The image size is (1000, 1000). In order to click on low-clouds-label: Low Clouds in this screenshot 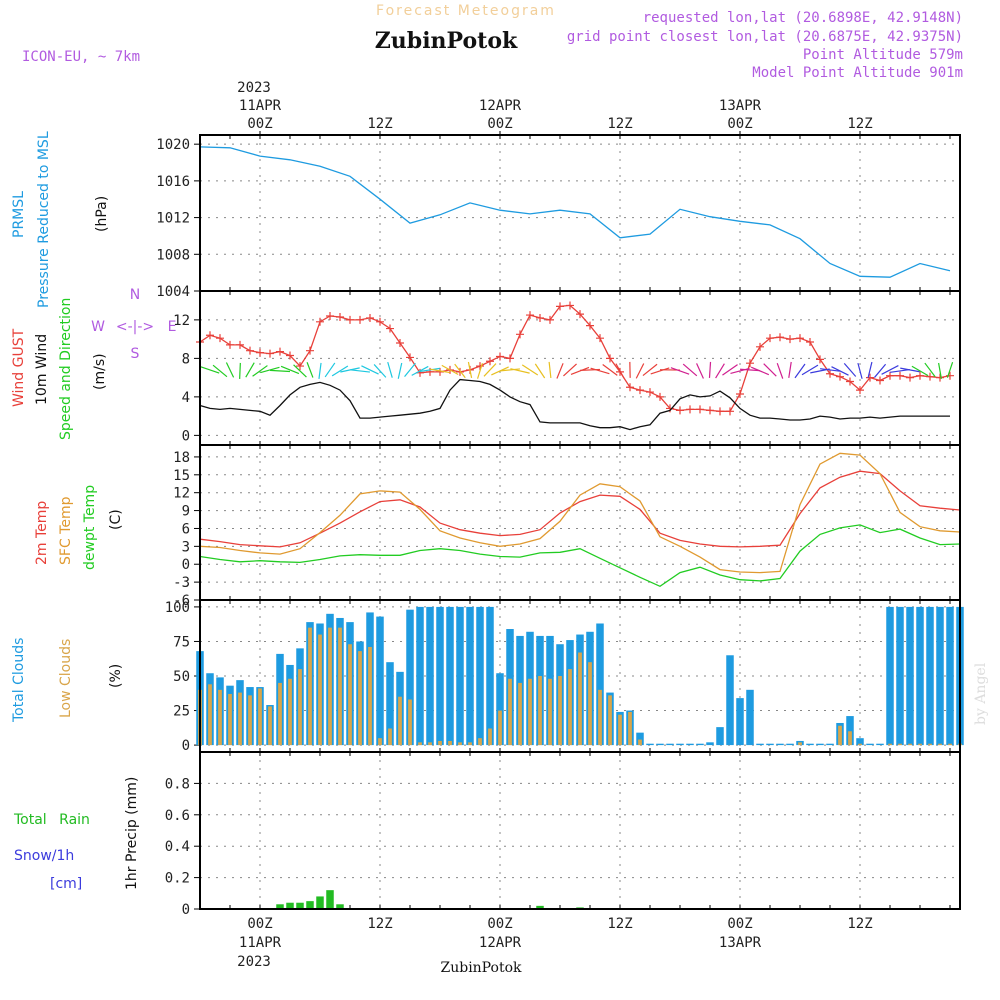, I will do `click(66, 678)`.